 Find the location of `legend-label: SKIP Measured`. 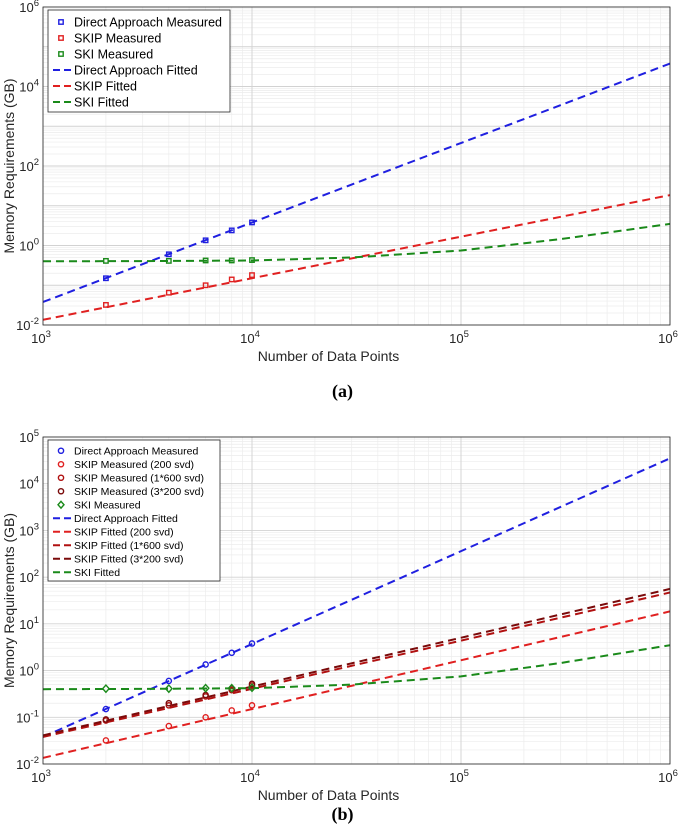

legend-label: SKIP Measured is located at coordinates (117, 39).